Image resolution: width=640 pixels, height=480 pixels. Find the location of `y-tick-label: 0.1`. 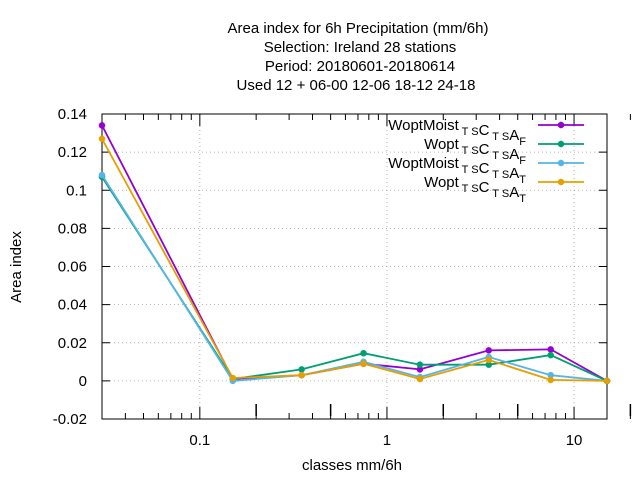

y-tick-label: 0.1 is located at coordinates (76, 190).